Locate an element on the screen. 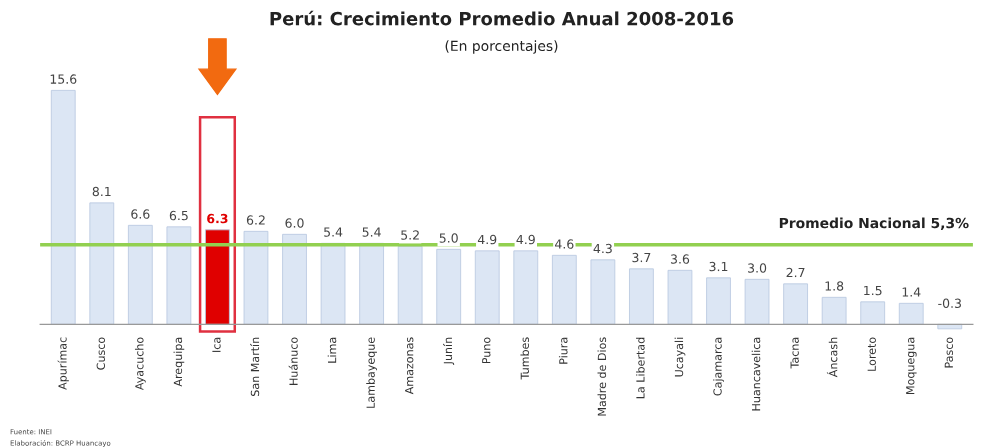  data-label: 5.2 is located at coordinates (410, 235).